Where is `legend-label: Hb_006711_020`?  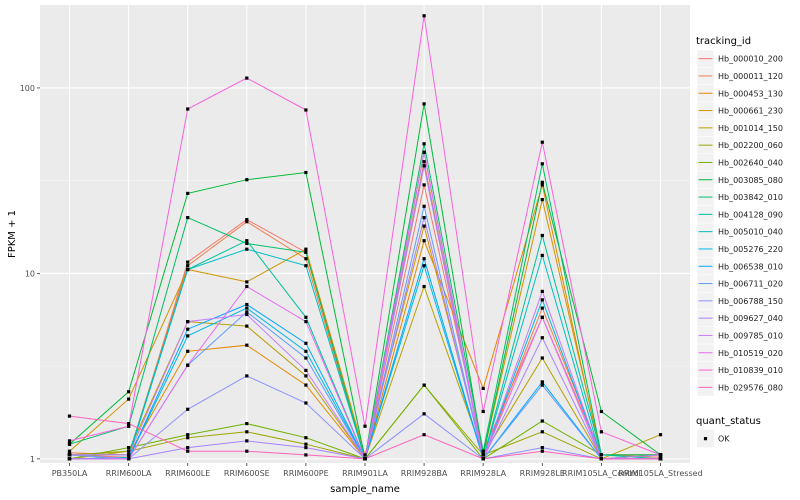
legend-label: Hb_006711_020 is located at coordinates (750, 284).